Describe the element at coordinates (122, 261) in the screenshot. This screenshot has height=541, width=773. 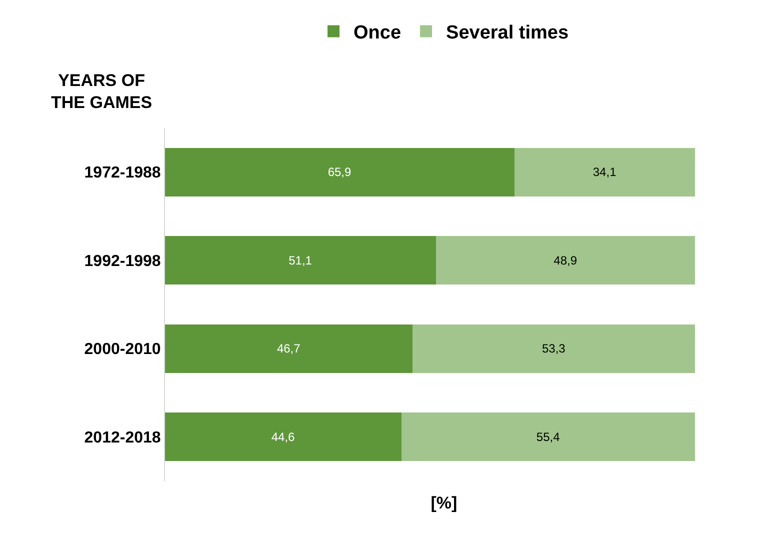
I see `y-tick-label: 1992-1998` at that location.